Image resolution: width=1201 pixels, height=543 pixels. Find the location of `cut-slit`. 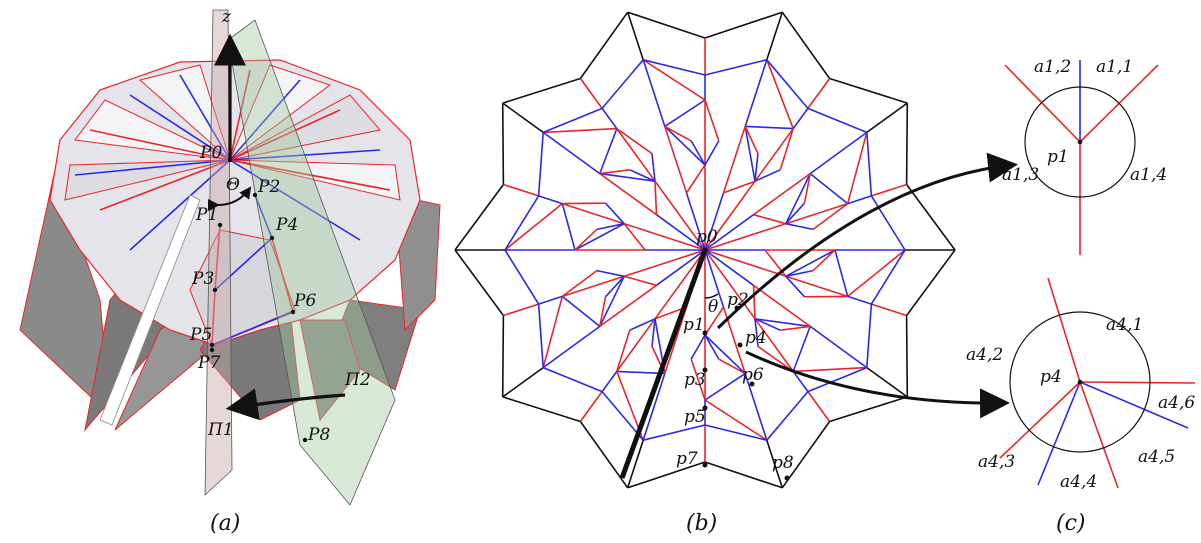

cut-slit is located at coordinates (150, 310).